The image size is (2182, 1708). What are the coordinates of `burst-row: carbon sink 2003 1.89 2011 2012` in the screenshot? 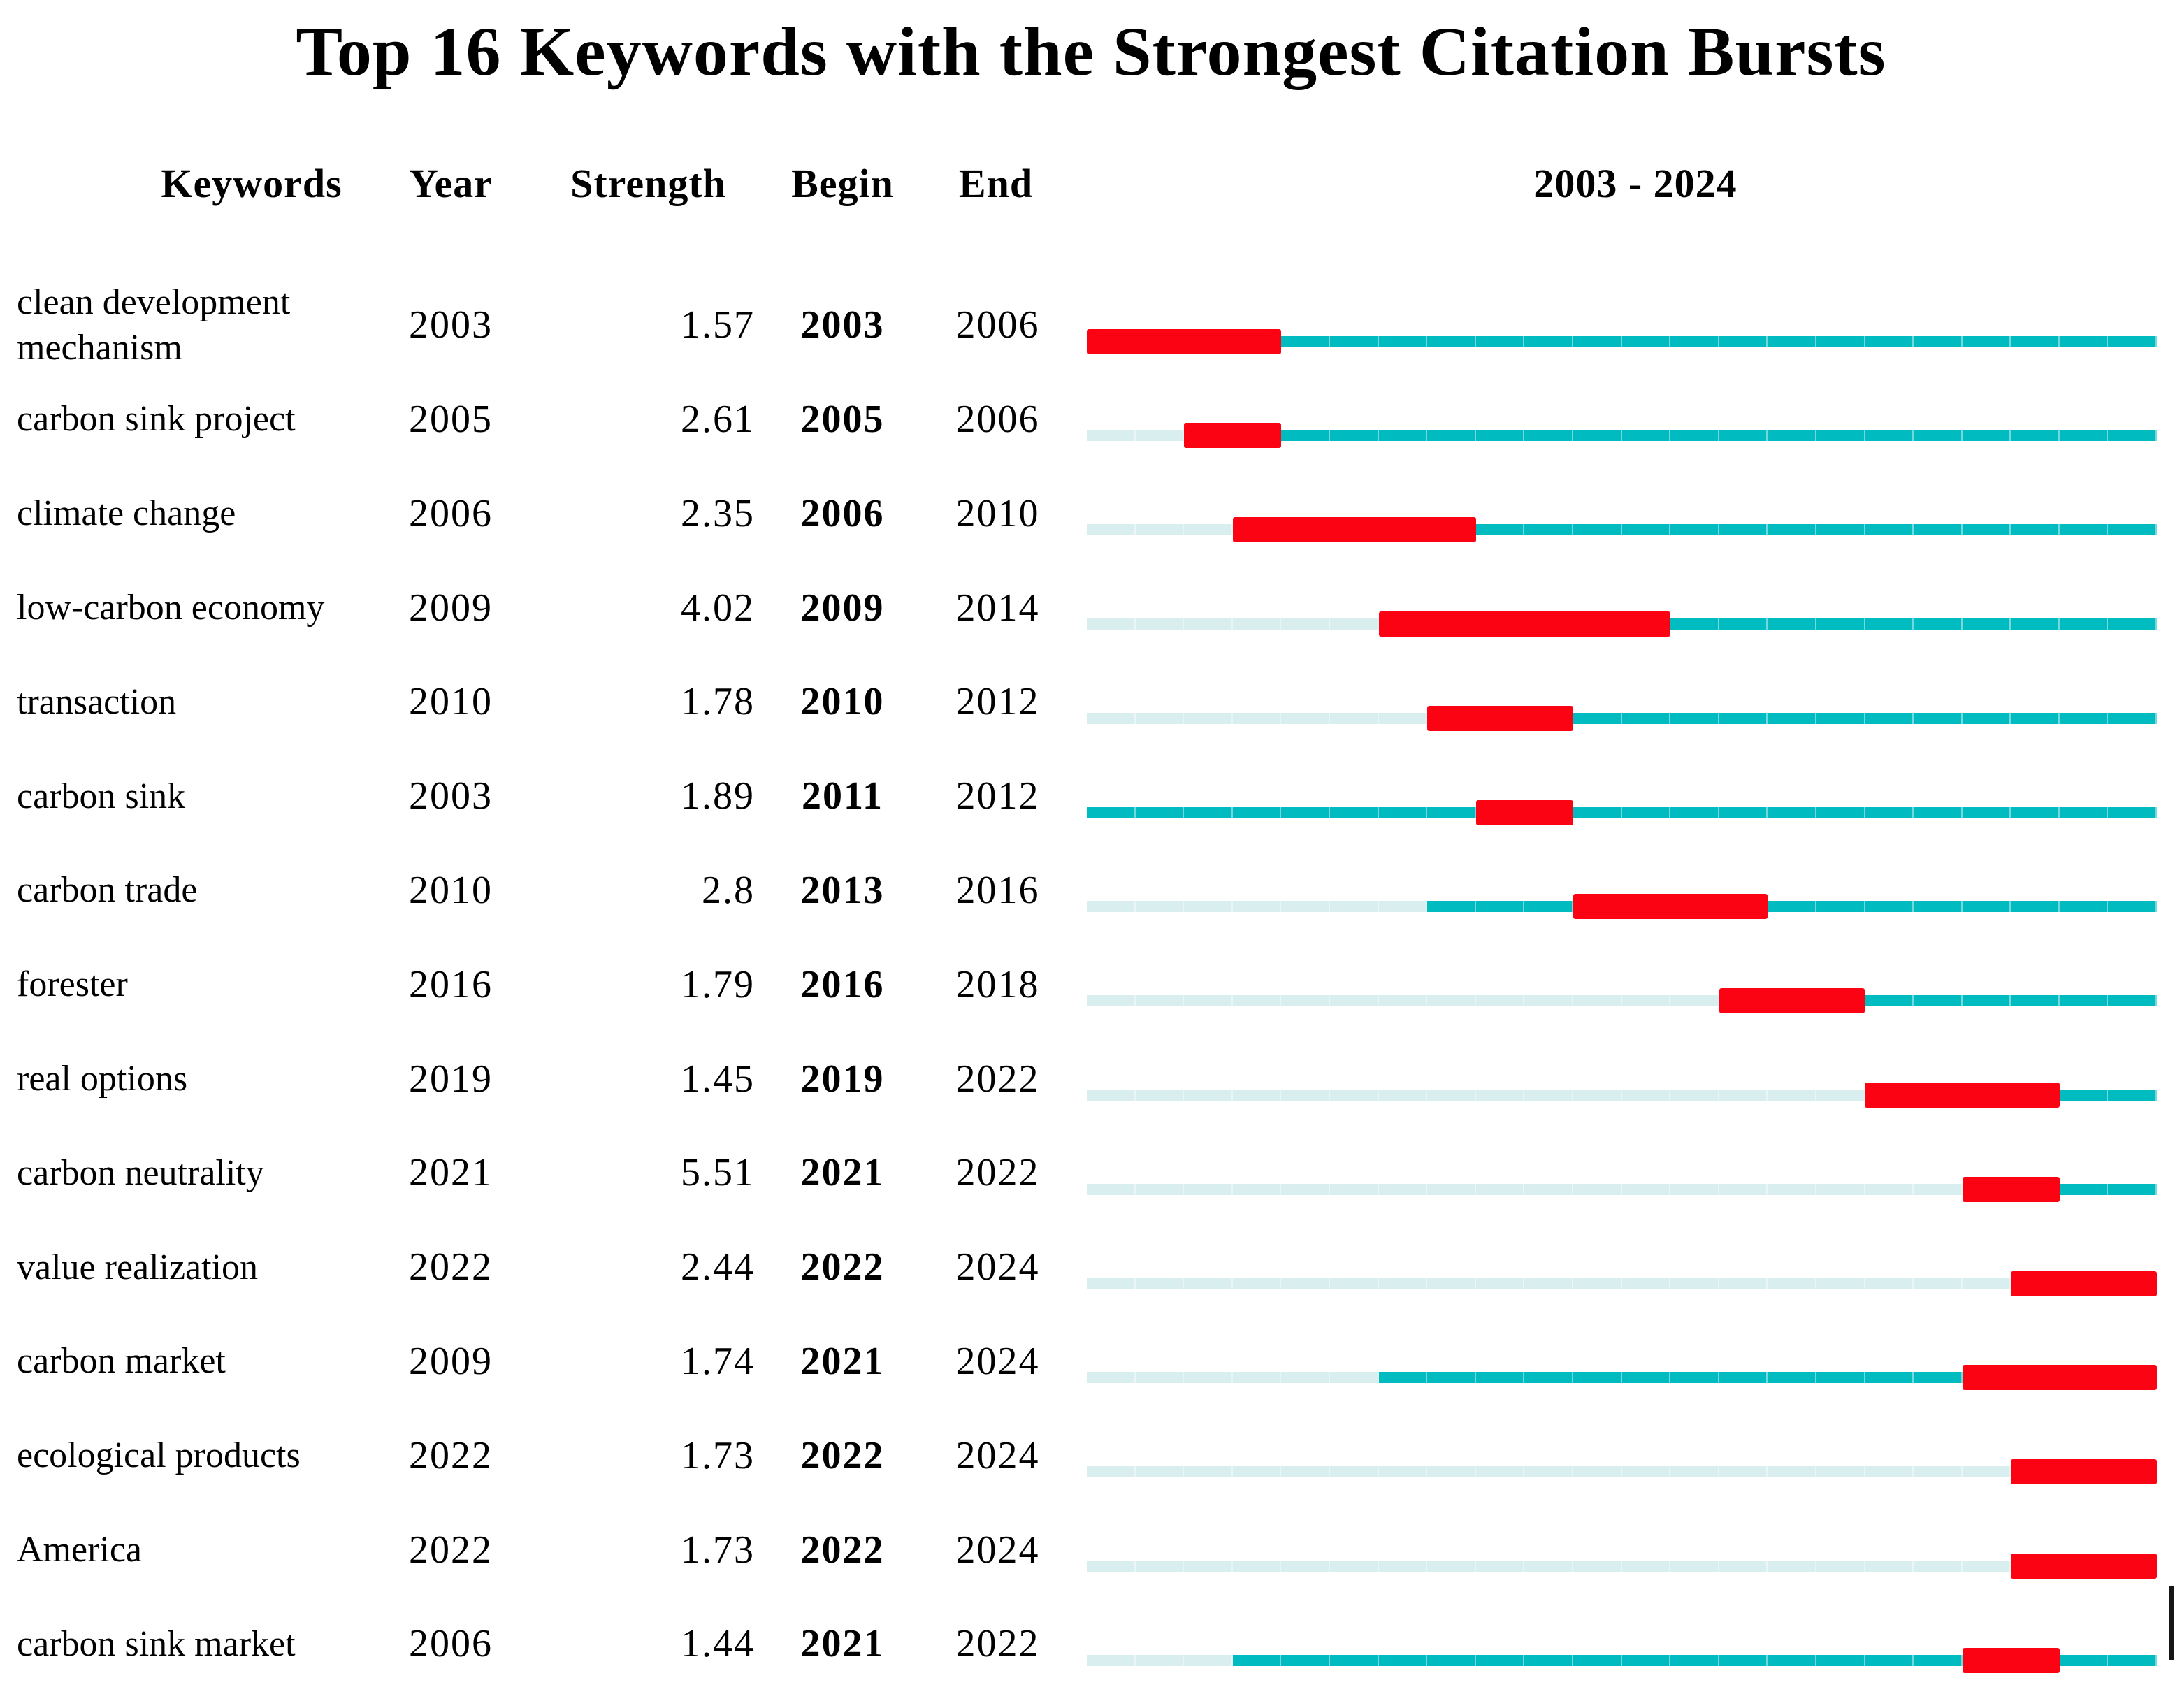 It's located at (1091, 813).